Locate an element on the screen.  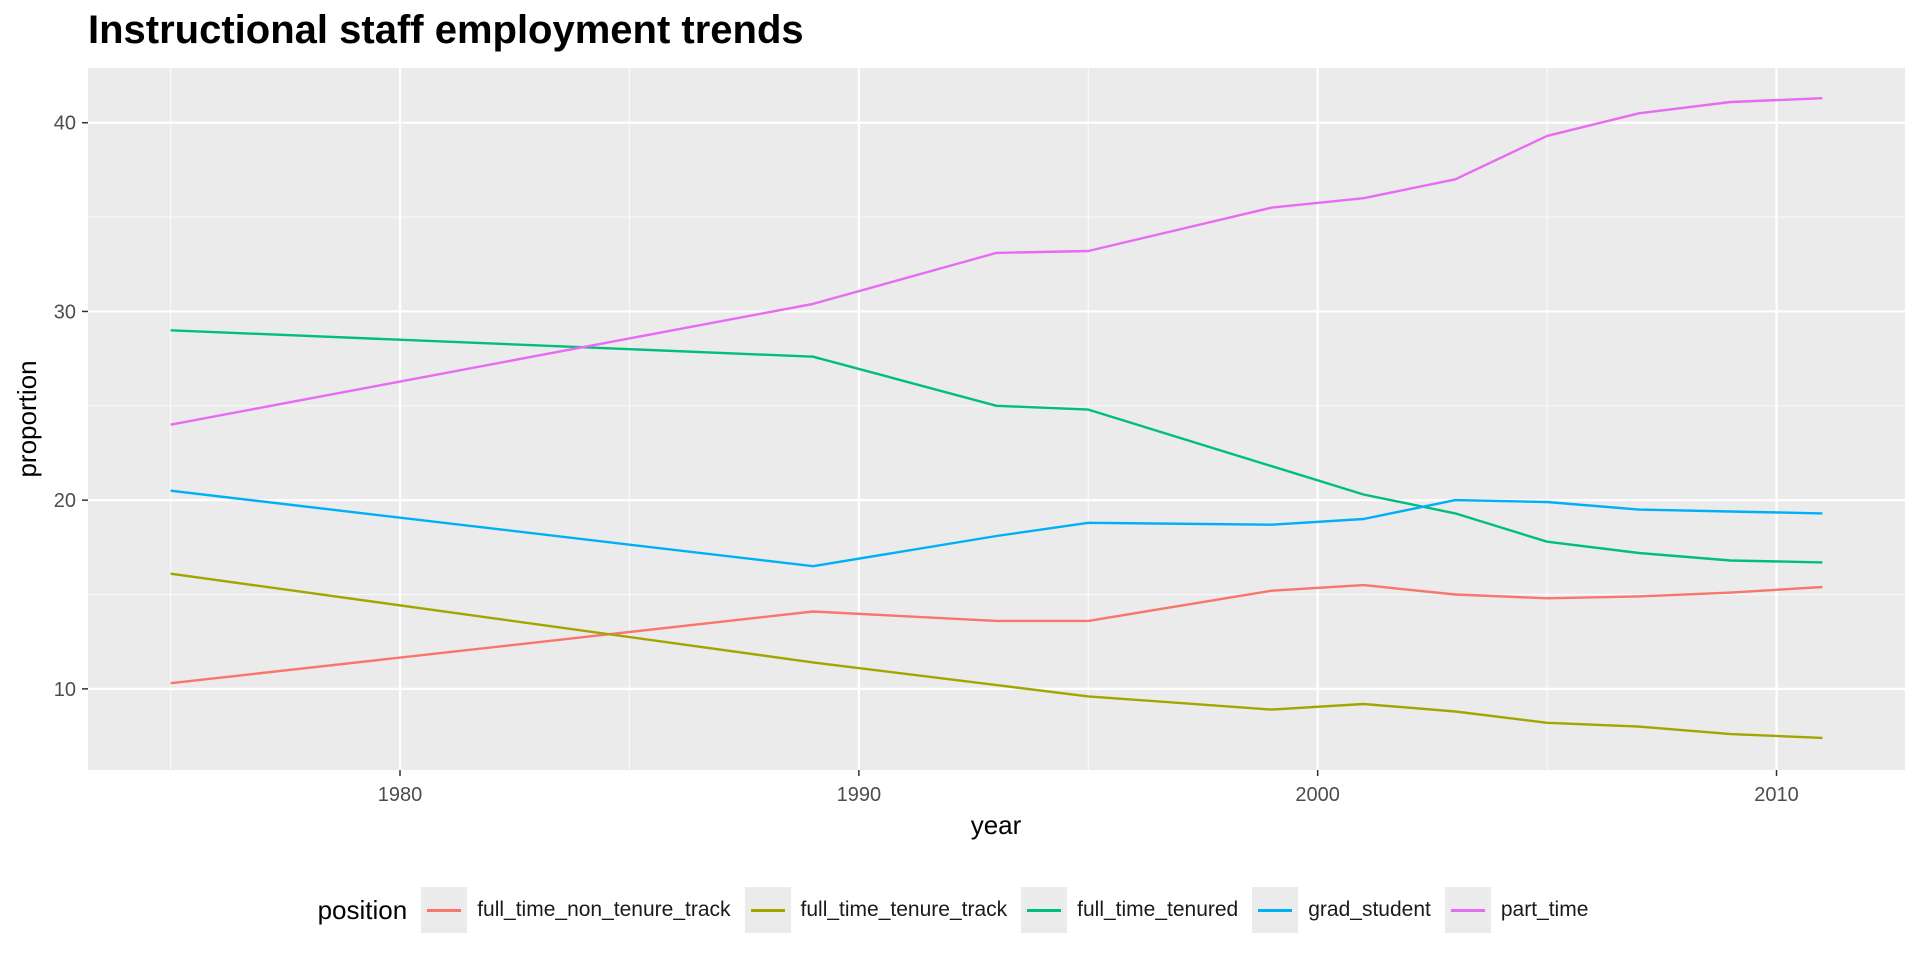
x-axis-title: year is located at coordinates (996, 825).